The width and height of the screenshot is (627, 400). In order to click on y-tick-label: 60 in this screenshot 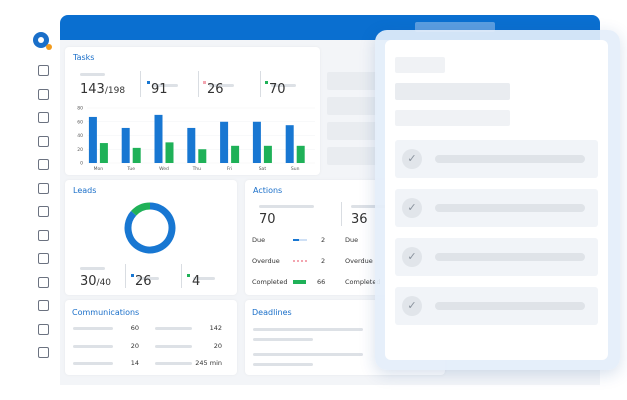, I will do `click(80, 122)`.